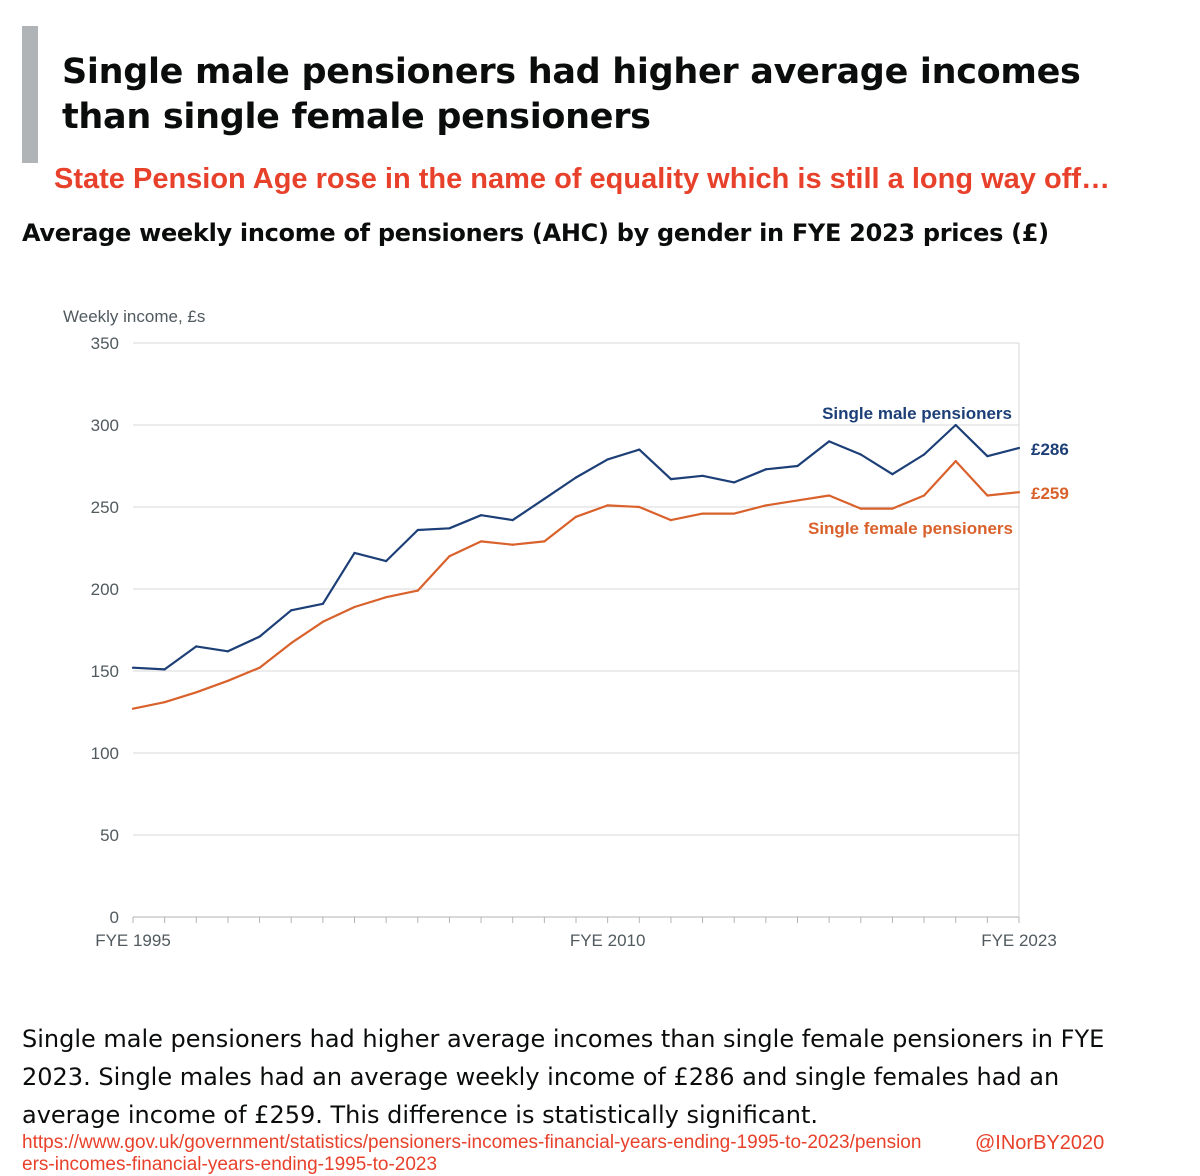  Describe the element at coordinates (105, 507) in the screenshot. I see `y-tick-label: 250` at that location.